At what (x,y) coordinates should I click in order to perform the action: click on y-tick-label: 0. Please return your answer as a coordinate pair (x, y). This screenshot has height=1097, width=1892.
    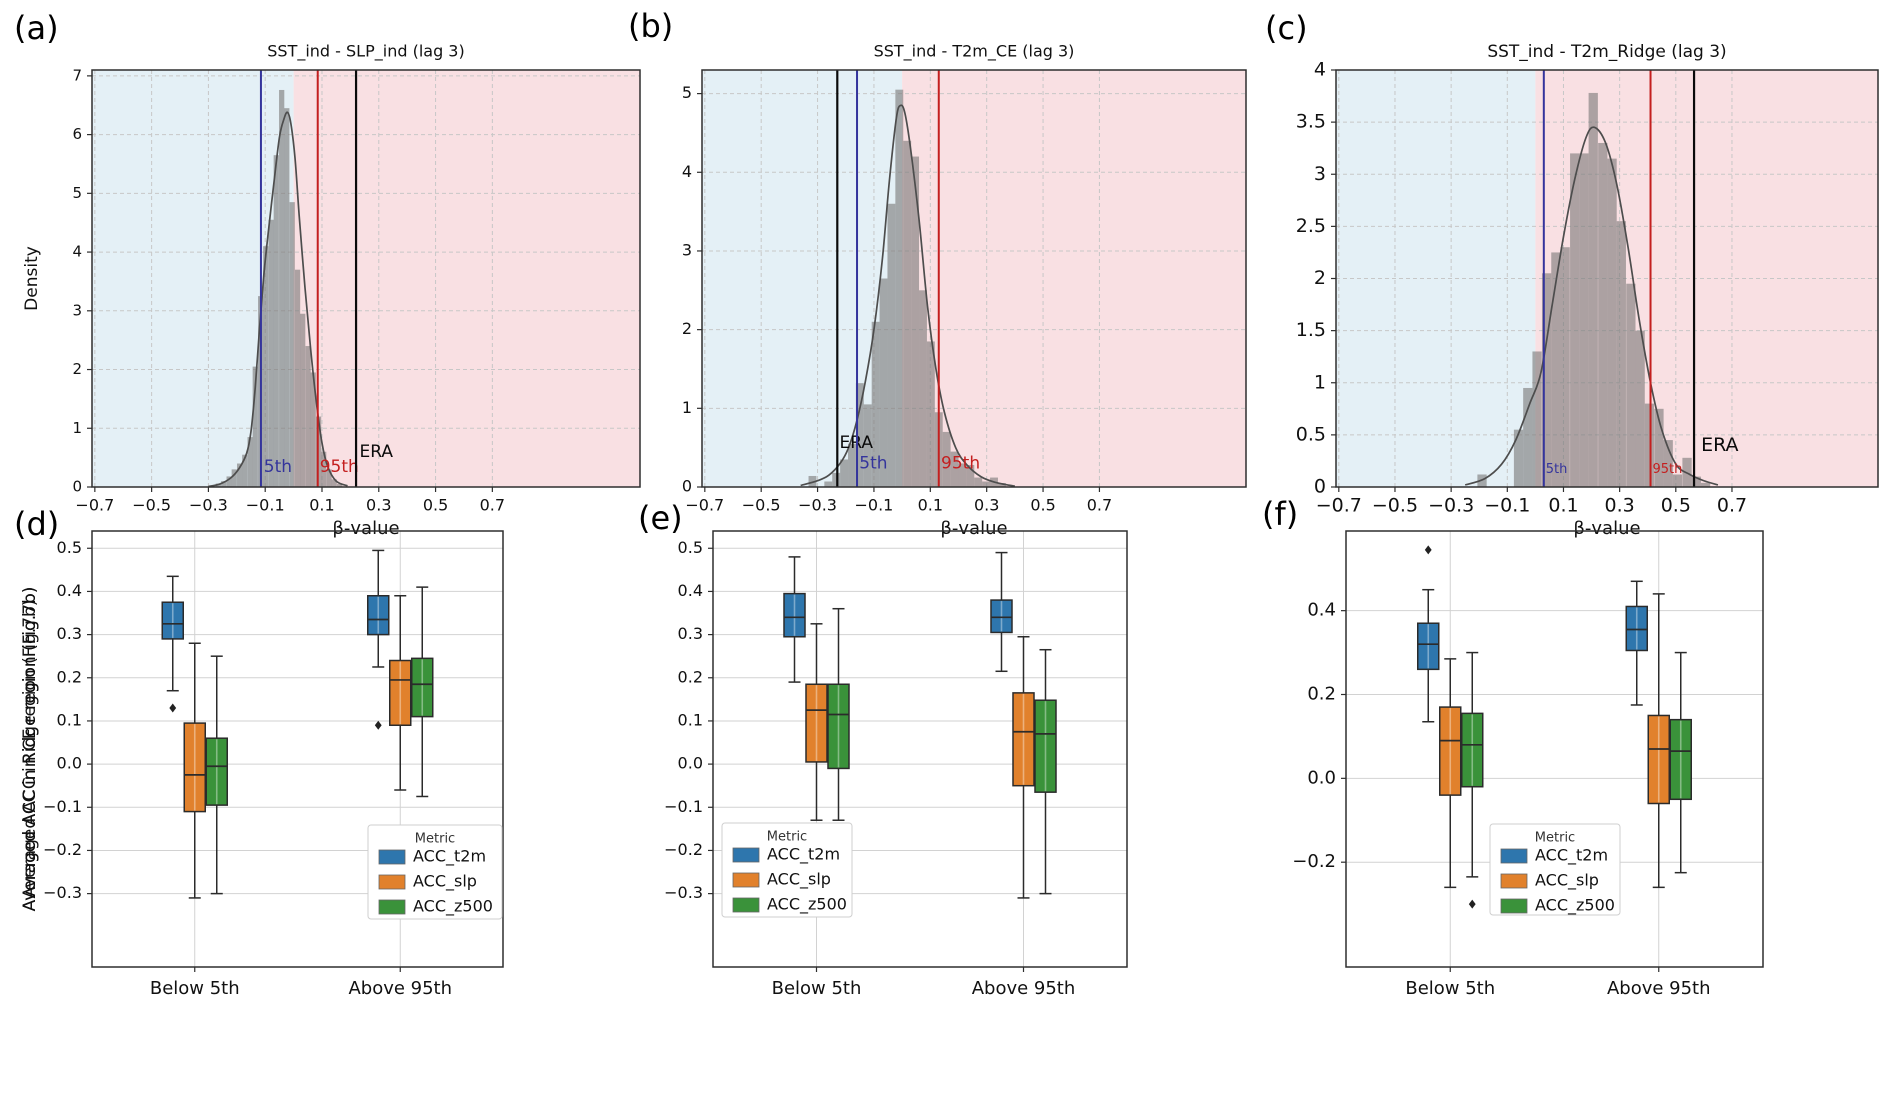
    Looking at the image, I should click on (687, 486).